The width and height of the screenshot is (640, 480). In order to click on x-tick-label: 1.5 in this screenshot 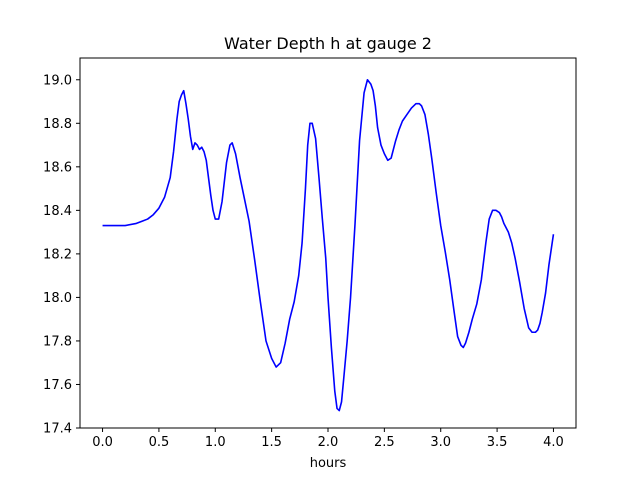, I will do `click(271, 442)`.